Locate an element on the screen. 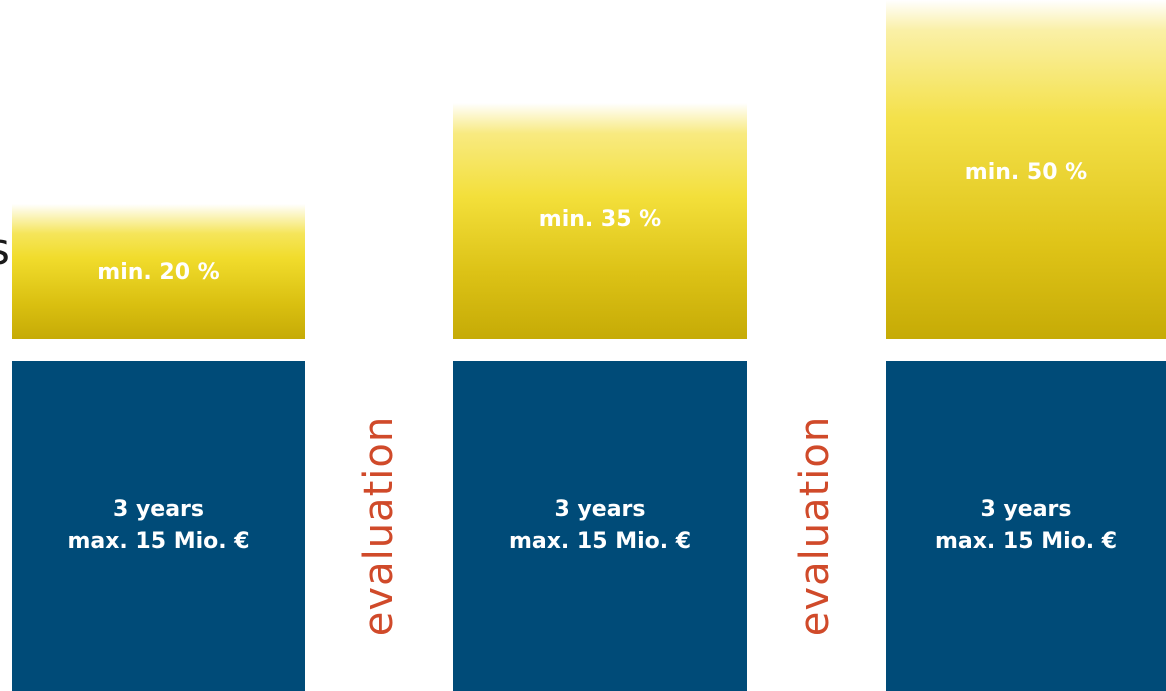 The image size is (1166, 691). share-label-stage-3: min. 50 % is located at coordinates (1026, 172).